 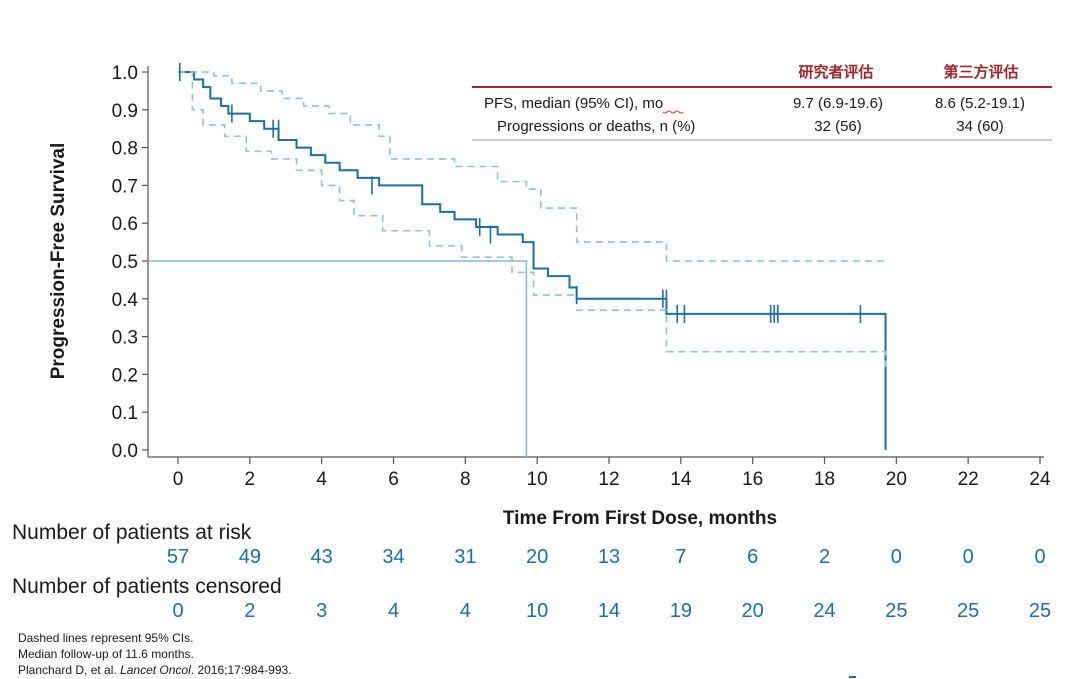 I want to click on x-tick-label: 18, so click(x=824, y=479).